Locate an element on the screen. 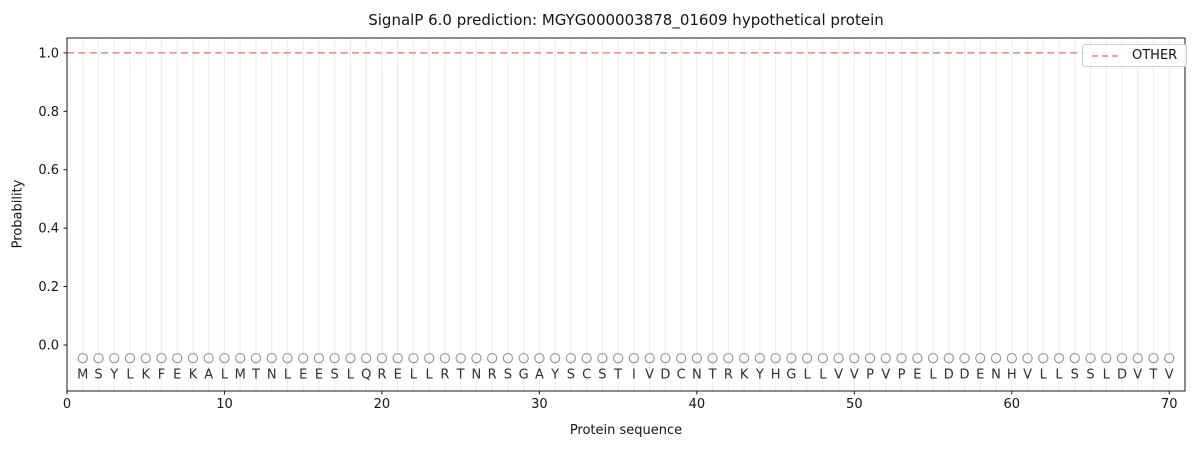 The height and width of the screenshot is (450, 1200). x-tick-label: 10 is located at coordinates (224, 404).